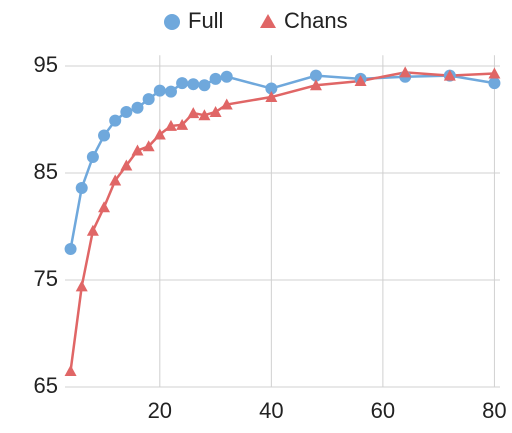 This screenshot has width=512, height=433. What do you see at coordinates (160, 410) in the screenshot?
I see `x-tick-label: 20` at bounding box center [160, 410].